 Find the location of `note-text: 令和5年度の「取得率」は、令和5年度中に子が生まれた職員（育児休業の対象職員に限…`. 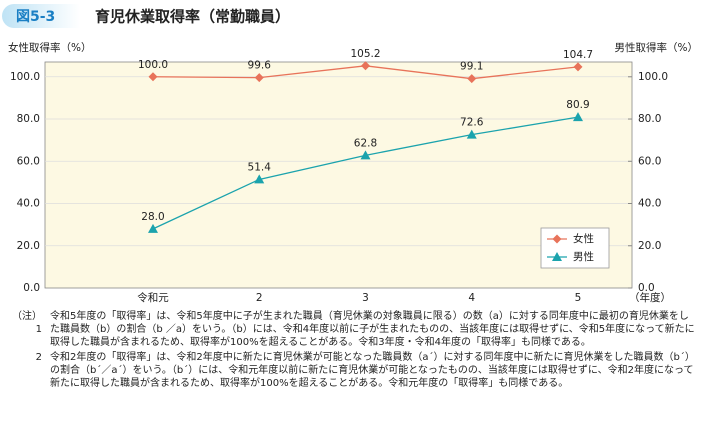

note-text: 令和5年度の「取得率」は、令和5年度中に子が生まれた職員（育児休業の対象職員に限… is located at coordinates (372, 329).